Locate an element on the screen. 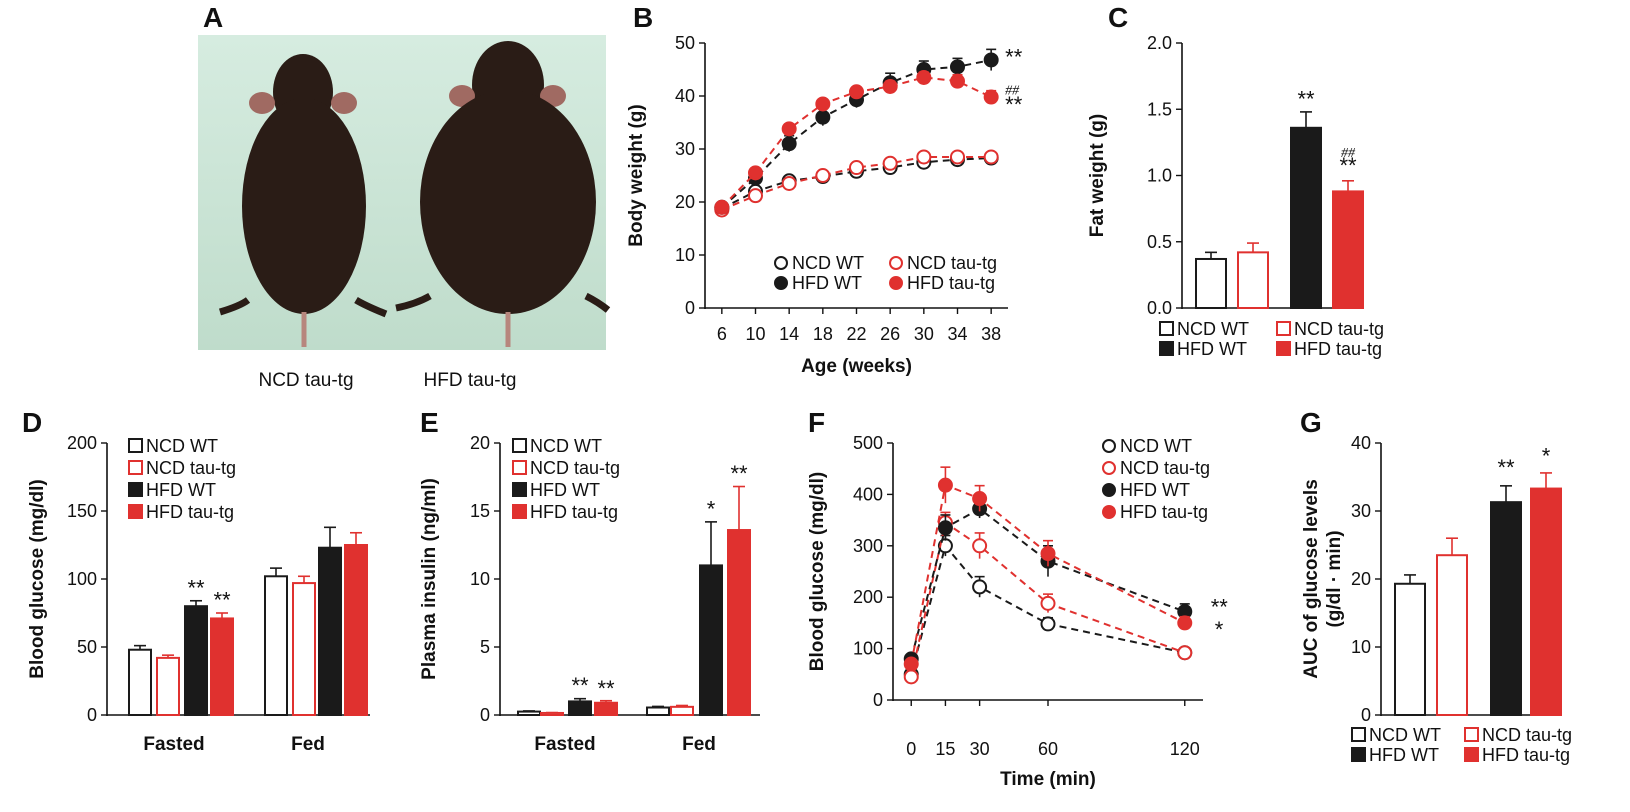 The image size is (1630, 812). y-tick-label: 40 is located at coordinates (1361, 443).